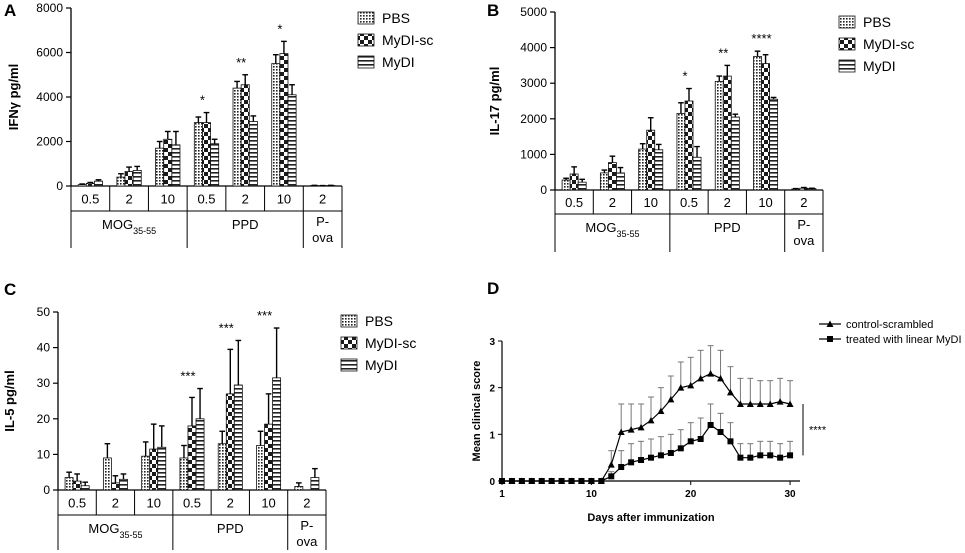  I want to click on panel-letter: A, so click(10, 10).